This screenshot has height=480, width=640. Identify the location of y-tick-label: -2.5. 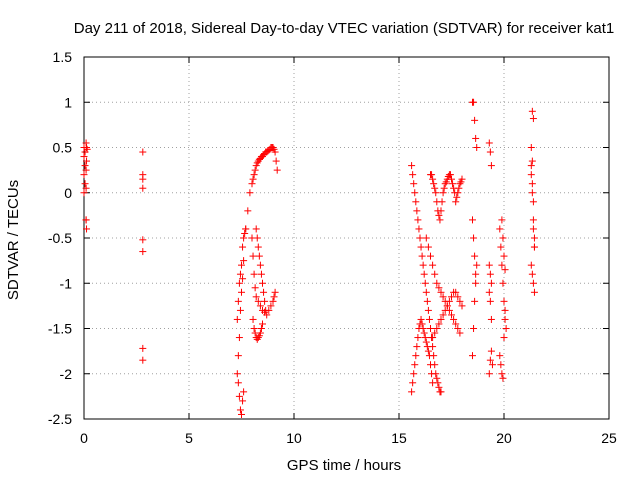
(60, 419).